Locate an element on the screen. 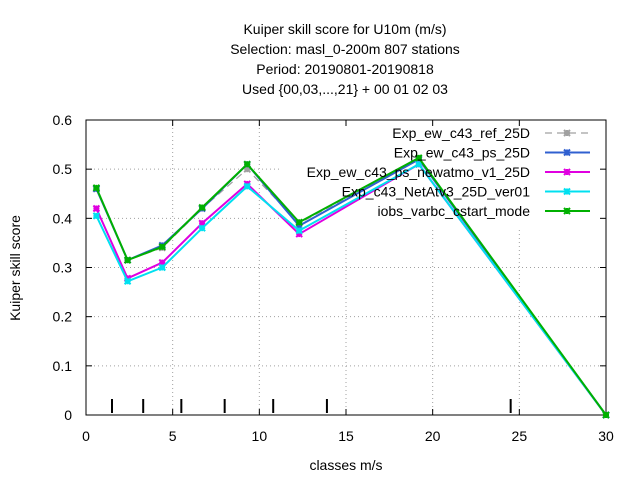 This screenshot has width=640, height=480. y-tick-labels: 0 0.1 0.2 0.3 0.4 0.5 0.6 is located at coordinates (63, 267).